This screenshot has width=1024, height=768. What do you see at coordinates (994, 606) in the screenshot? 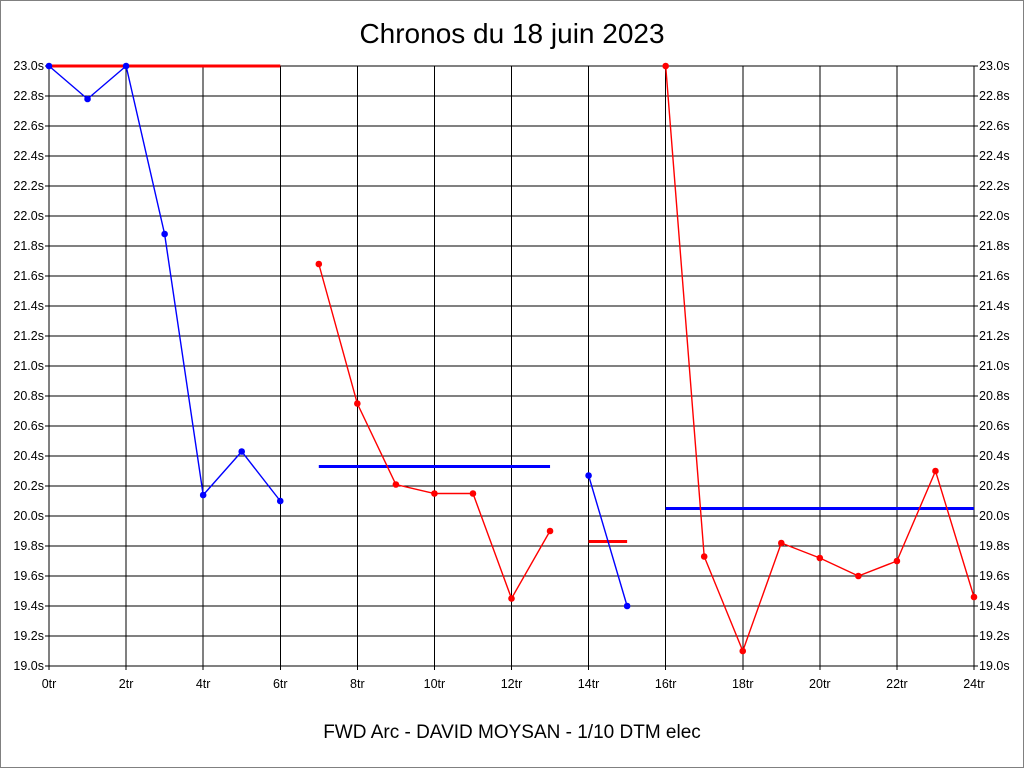
I see `y-tick-label-right: 19.4s` at bounding box center [994, 606].